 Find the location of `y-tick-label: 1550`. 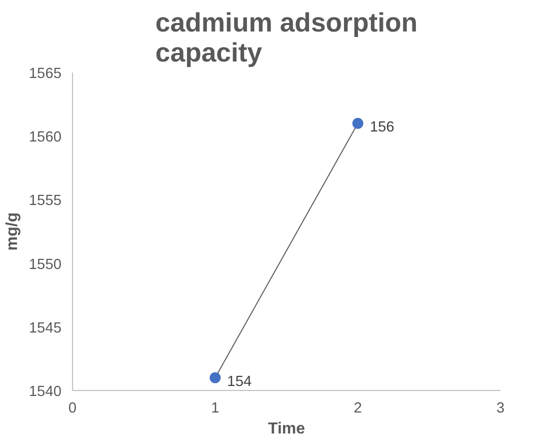

y-tick-label: 1550 is located at coordinates (45, 264).